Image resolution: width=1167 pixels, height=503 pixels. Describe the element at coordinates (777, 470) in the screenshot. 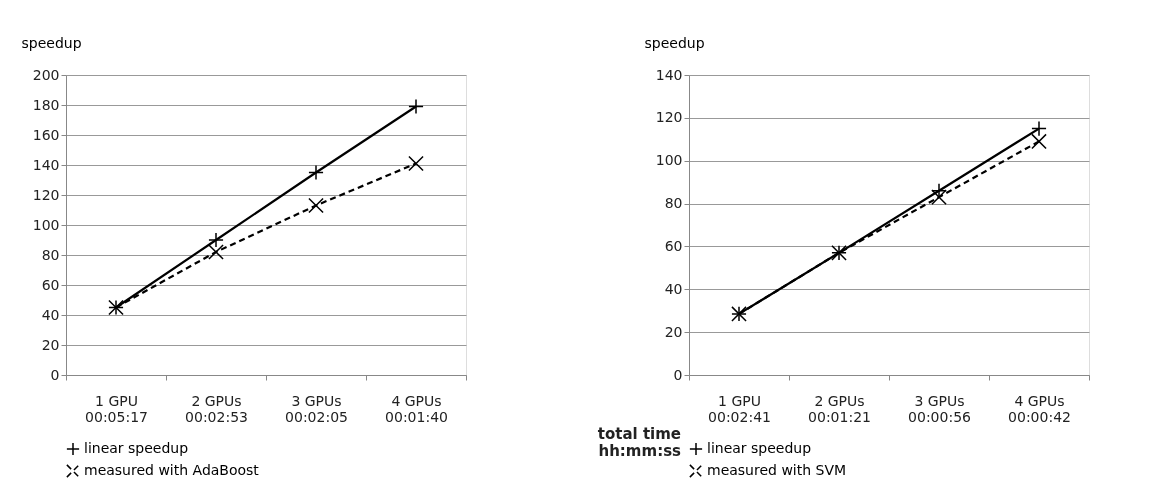

I see `legend-label: measured with SVM` at that location.